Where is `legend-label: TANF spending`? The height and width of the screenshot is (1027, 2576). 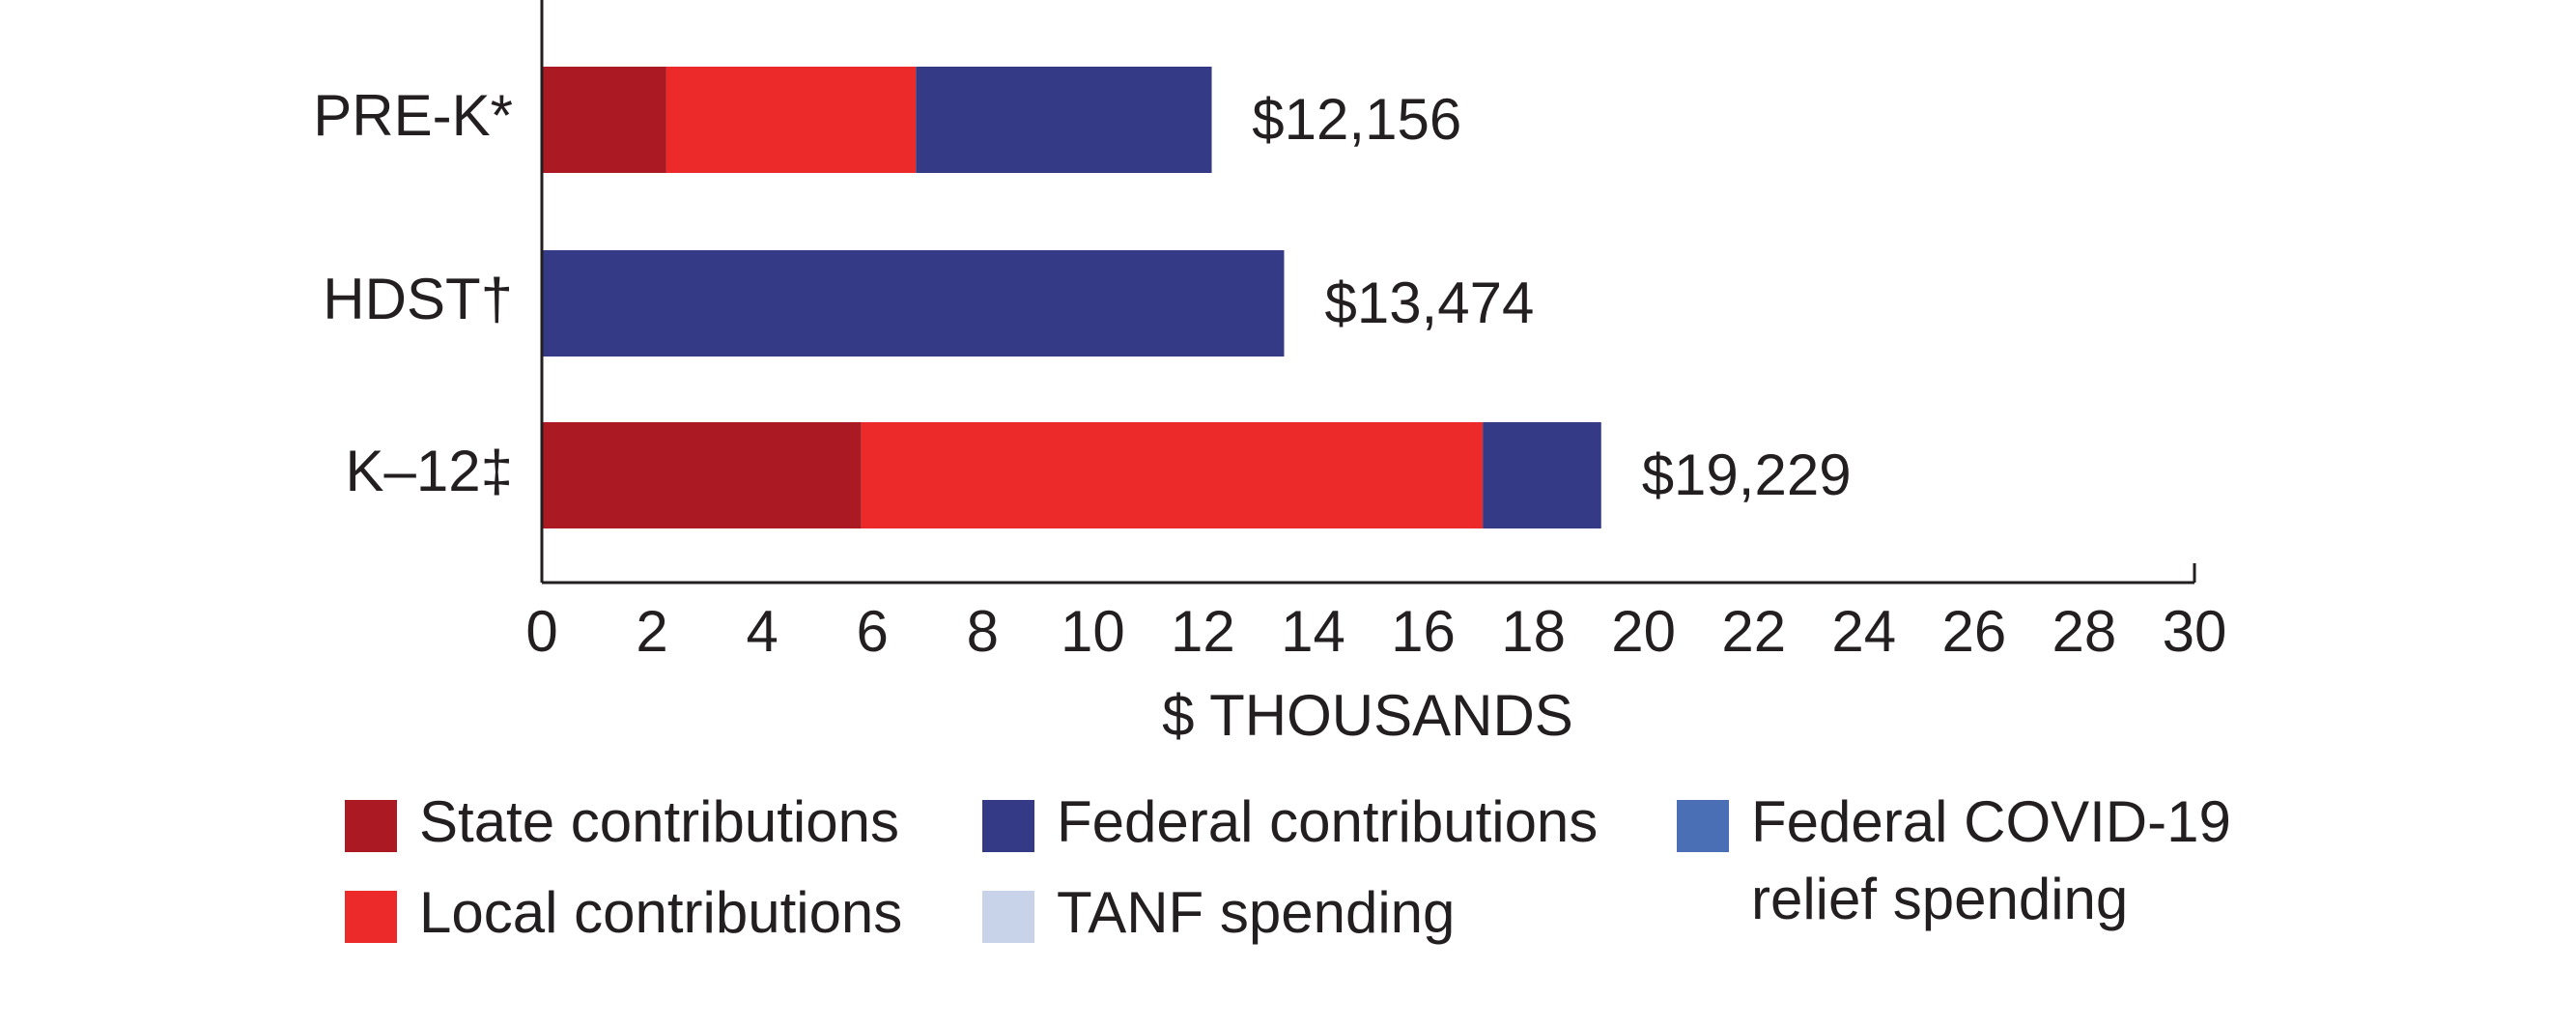
legend-label: TANF spending is located at coordinates (1256, 912).